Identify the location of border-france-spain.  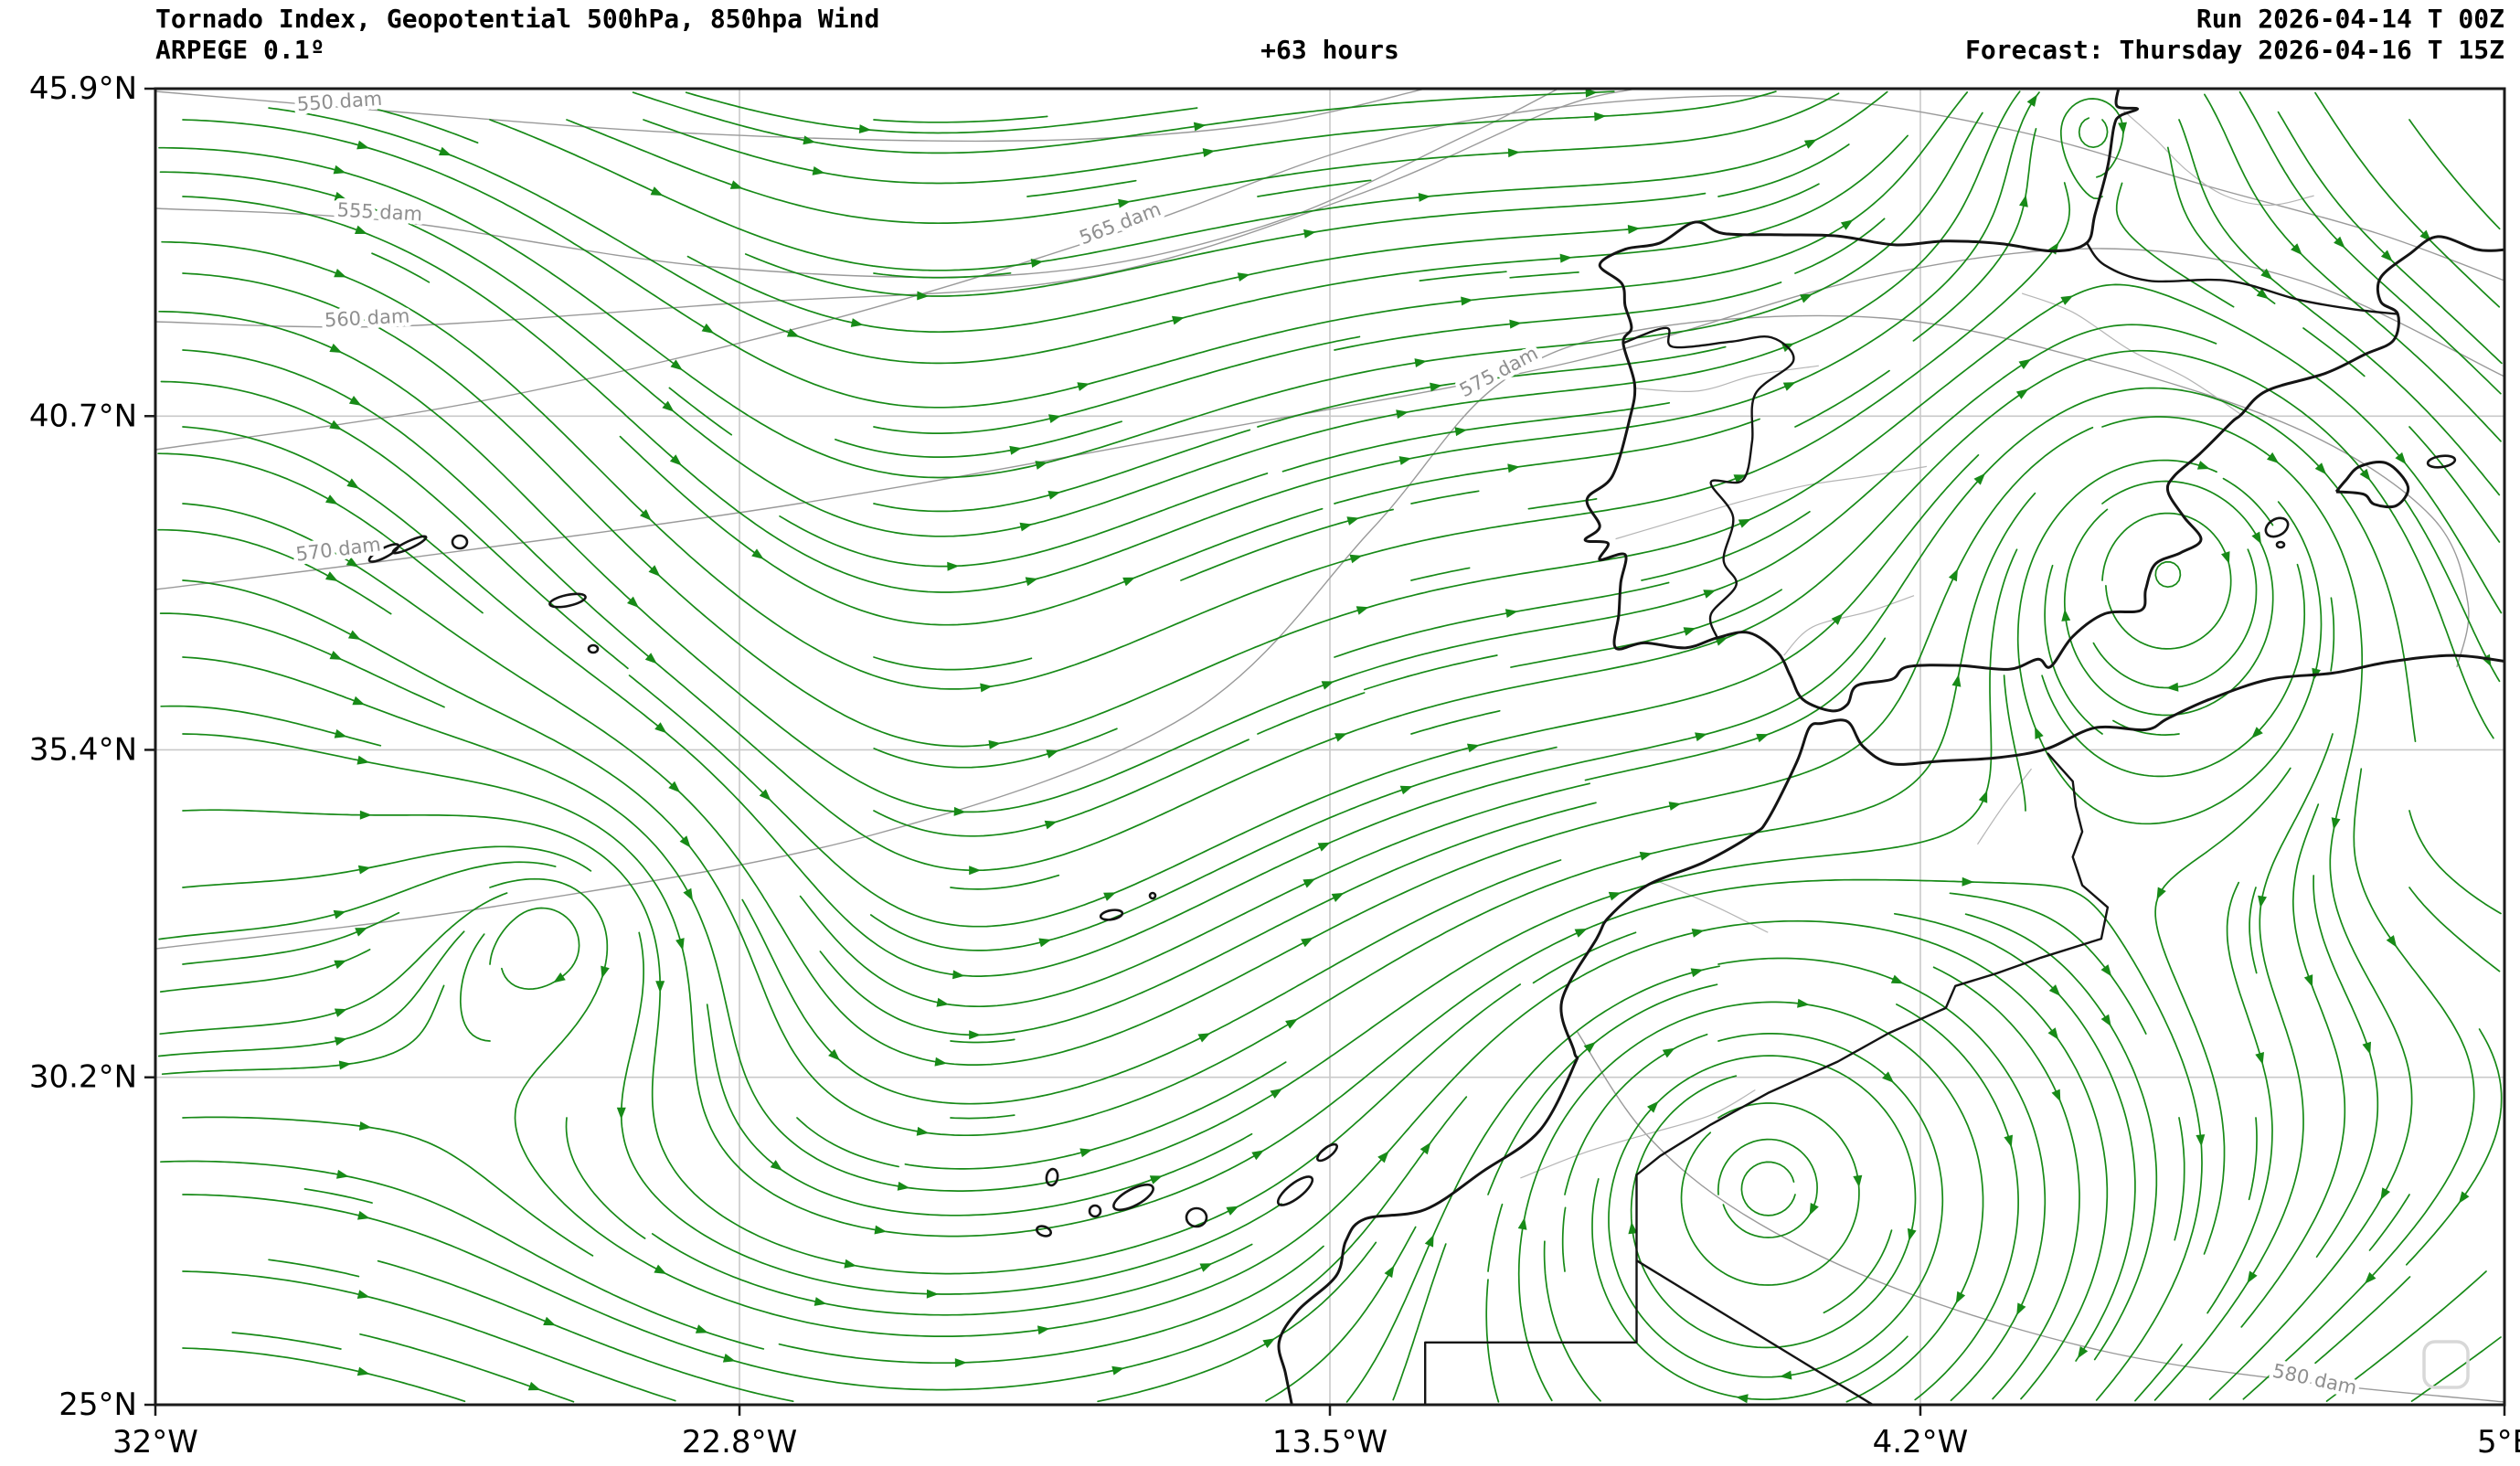
(2241, 278).